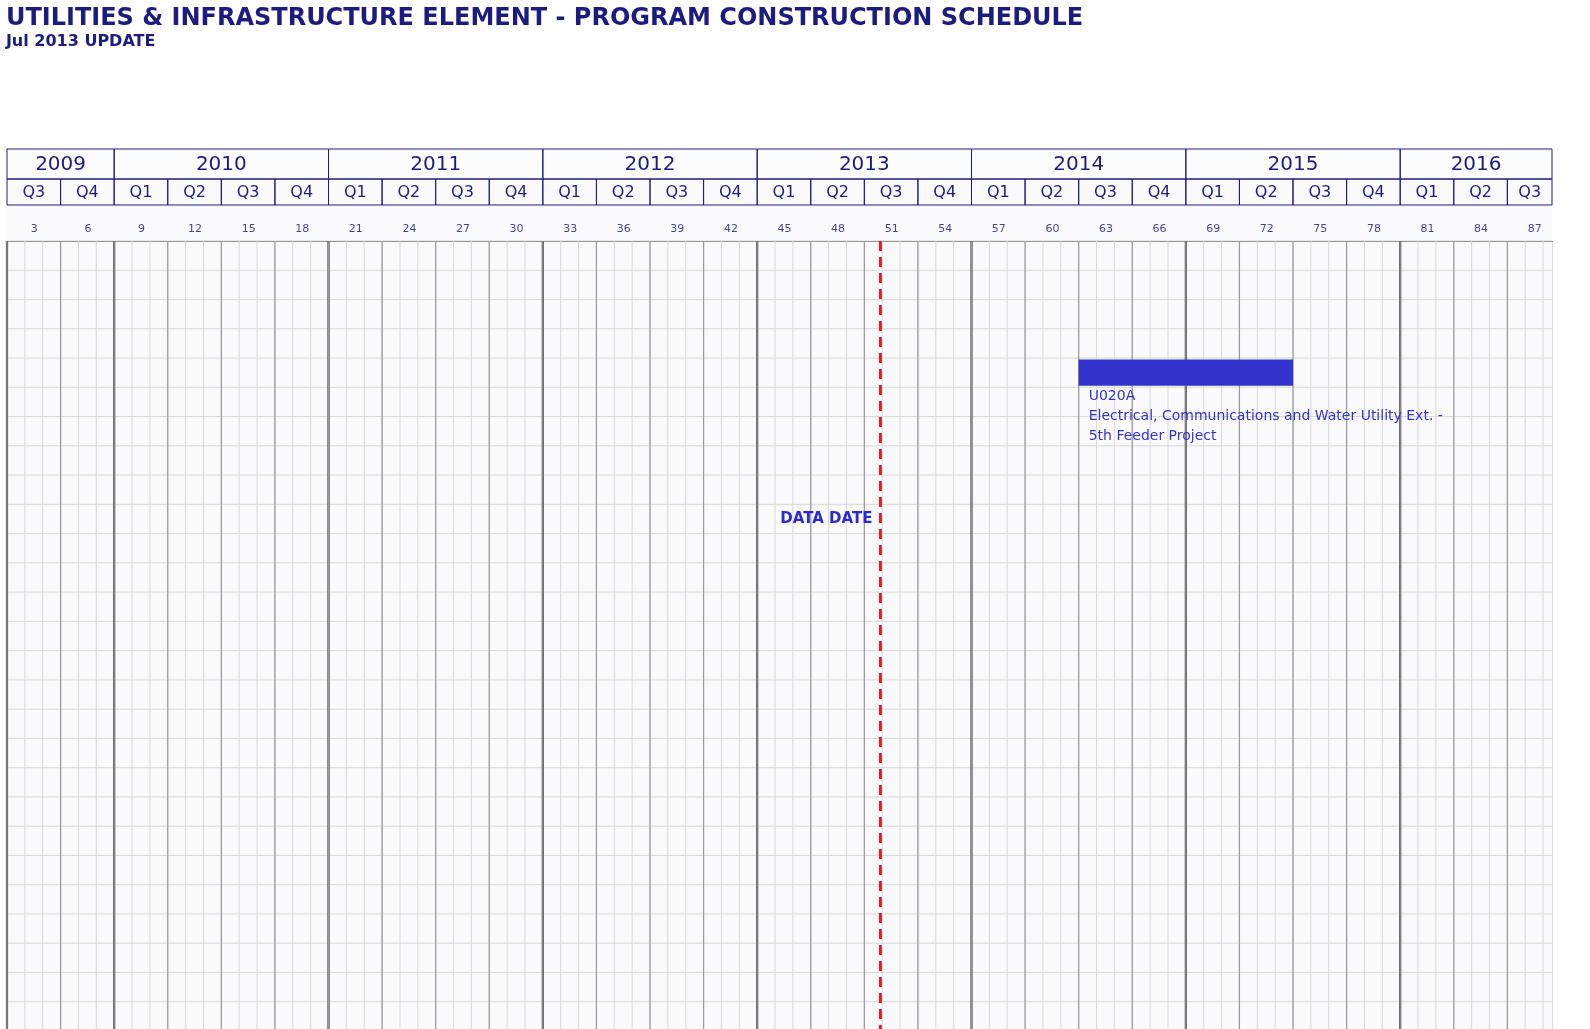 The image size is (1590, 1029). What do you see at coordinates (544, 16) in the screenshot?
I see `chart-title: UTILITIES & INFRASTRUCTURE ELEMENT - PROGRAM CONSTRUCTION SCHEDULE` at bounding box center [544, 16].